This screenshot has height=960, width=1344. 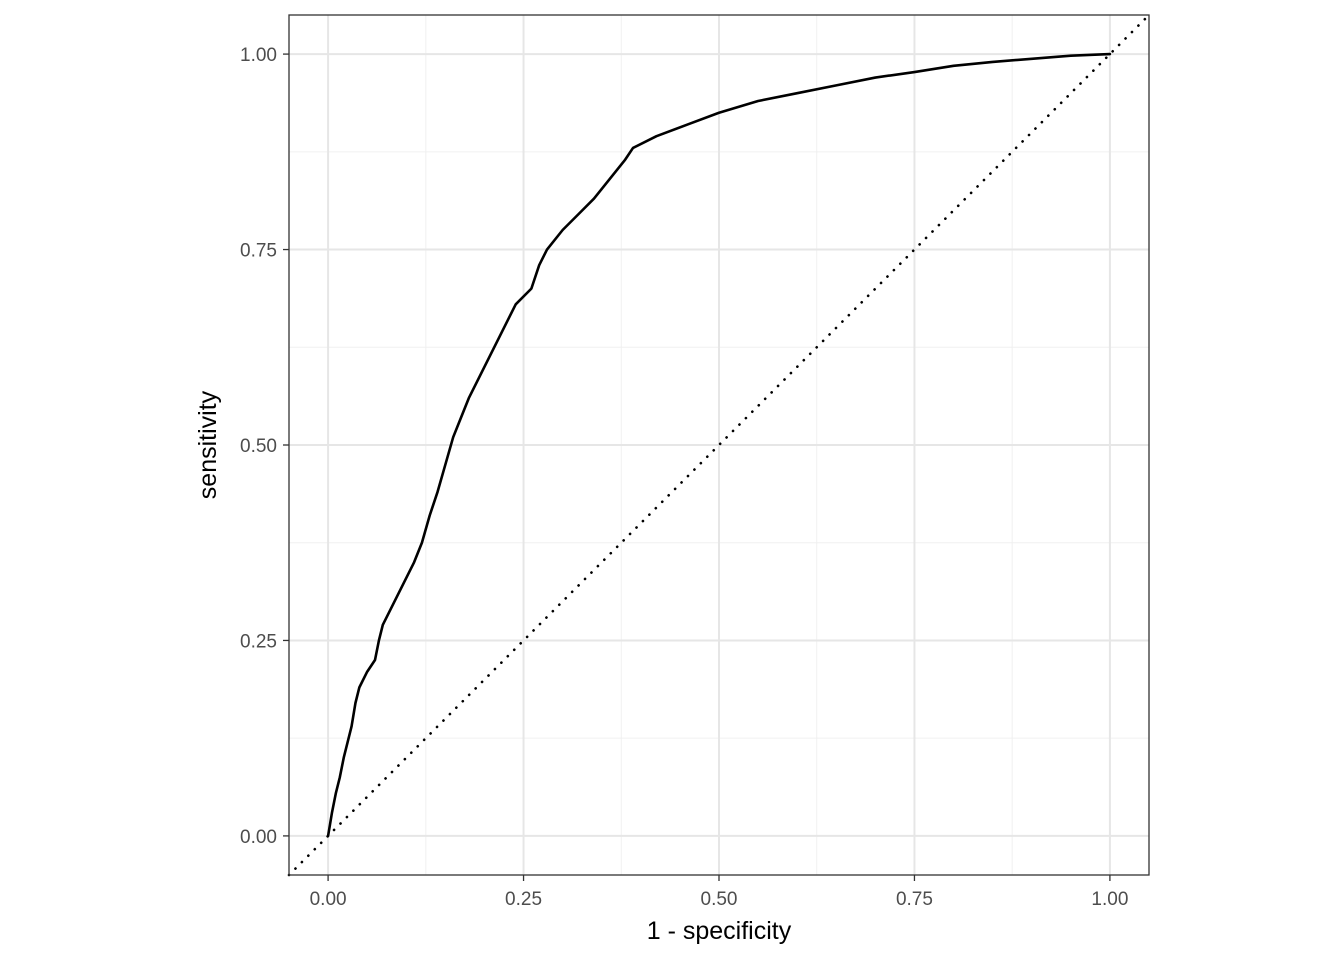 I want to click on y-tick-label: 1.00, so click(x=258, y=55).